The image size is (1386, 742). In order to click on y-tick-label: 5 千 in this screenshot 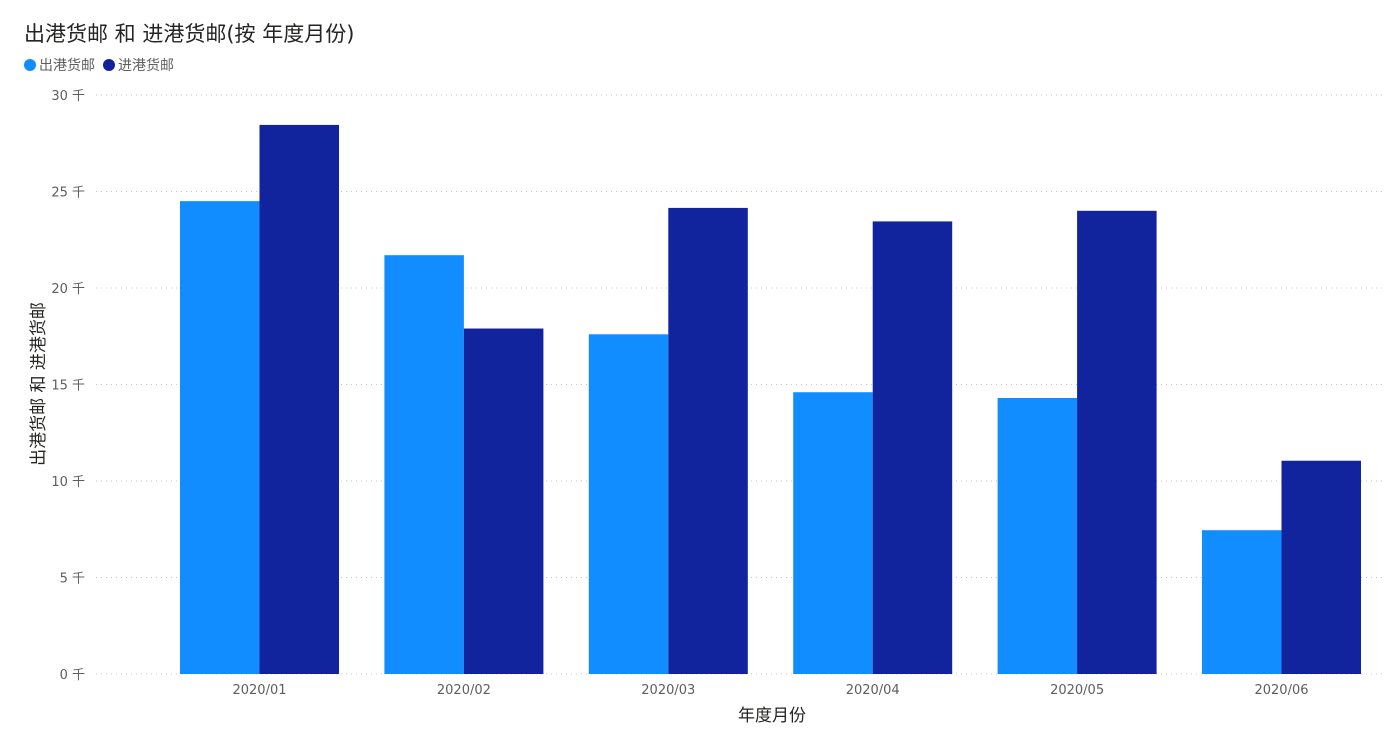, I will do `click(72, 579)`.